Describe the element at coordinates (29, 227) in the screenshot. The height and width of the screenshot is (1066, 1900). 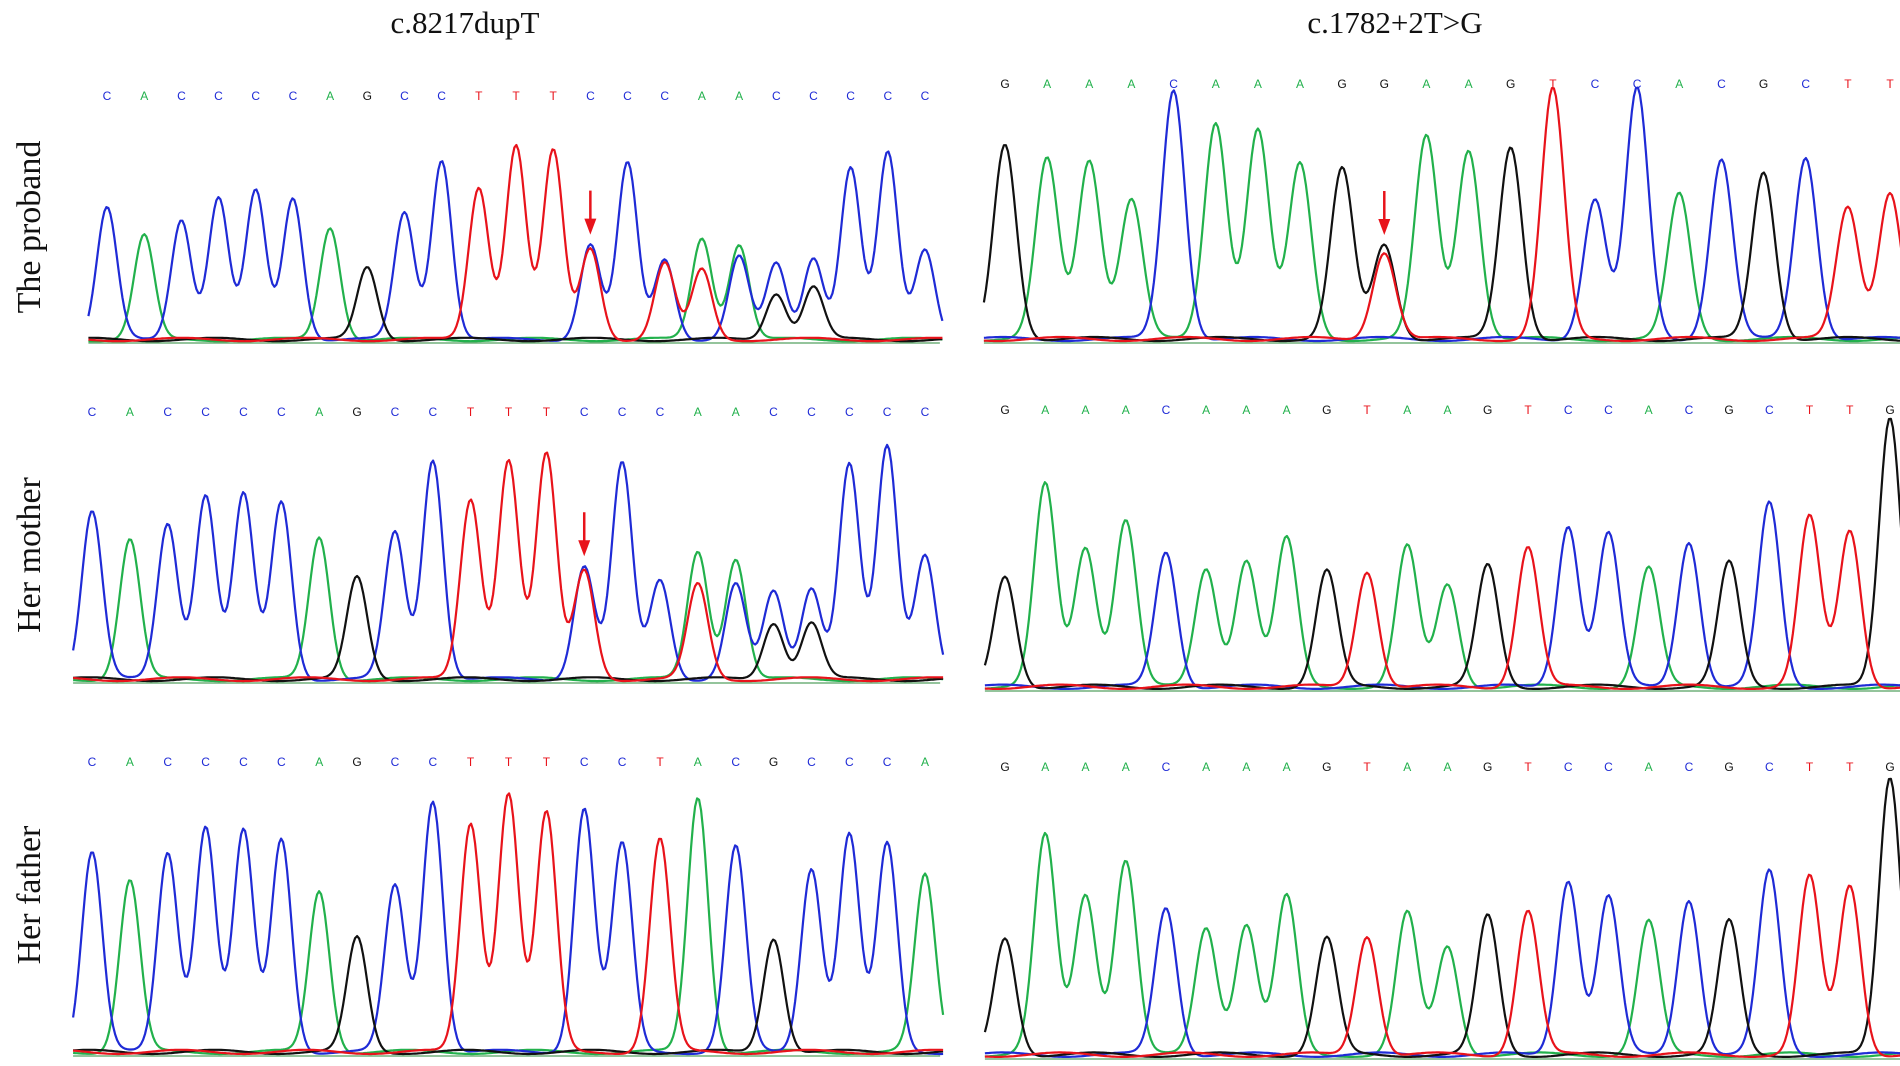
I see `row-label-proband: The proband` at that location.